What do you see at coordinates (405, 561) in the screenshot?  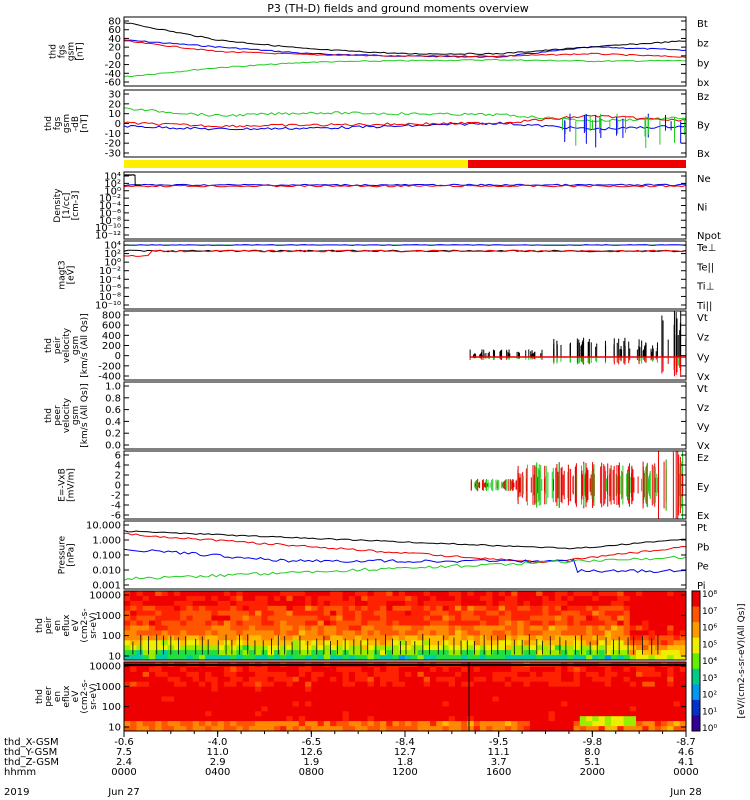 I see `series-Pi` at bounding box center [405, 561].